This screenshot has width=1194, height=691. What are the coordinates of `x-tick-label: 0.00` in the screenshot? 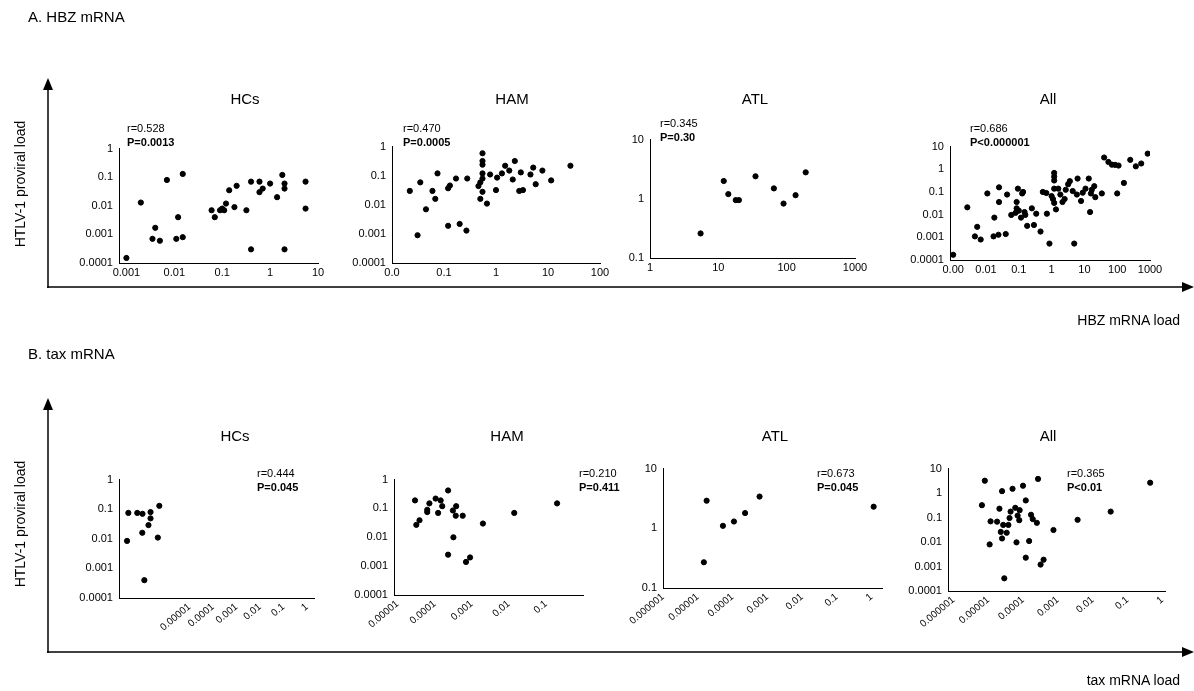 It's located at (953, 268).